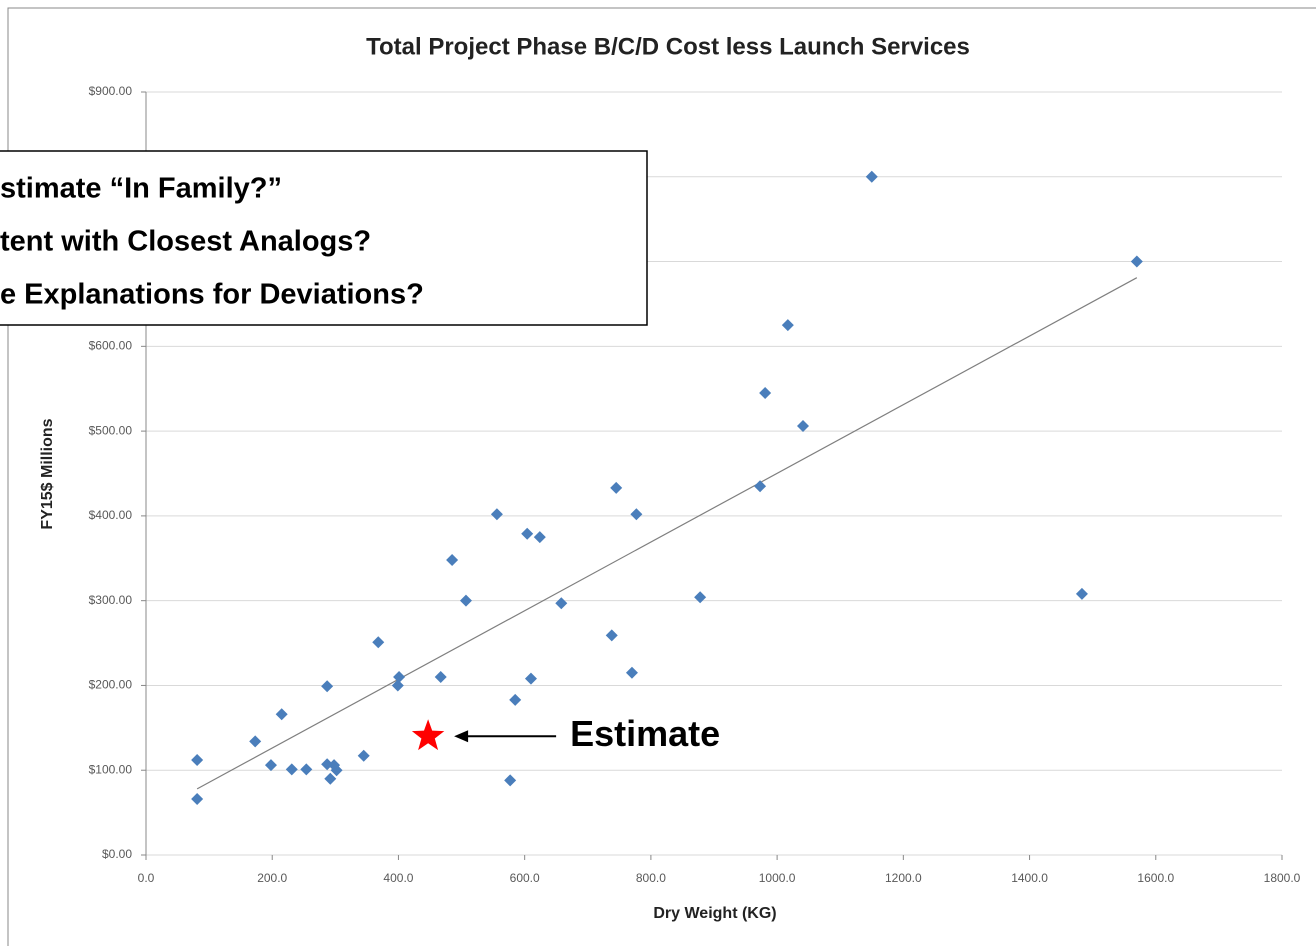 The image size is (1316, 946). I want to click on y-tick-label: $900.00, so click(111, 91).